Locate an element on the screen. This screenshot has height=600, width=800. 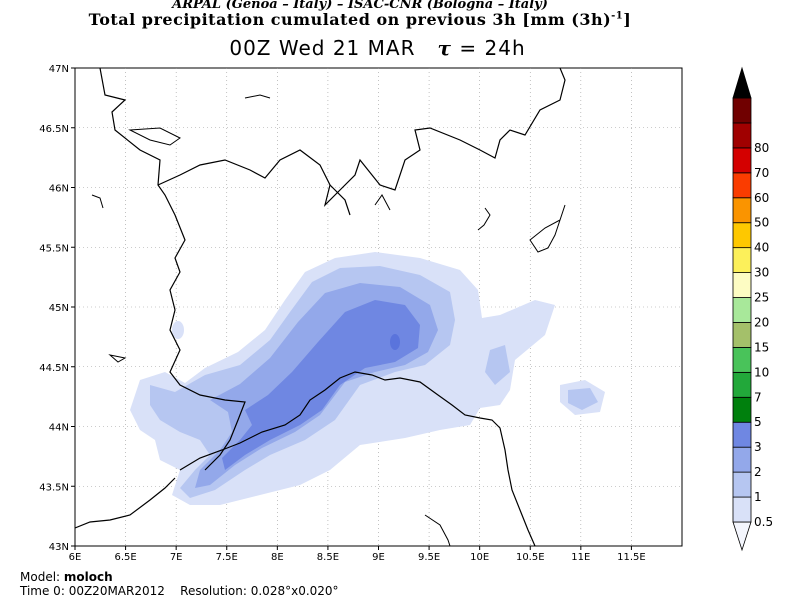
lat-label: 43.5N is located at coordinates (54, 487).